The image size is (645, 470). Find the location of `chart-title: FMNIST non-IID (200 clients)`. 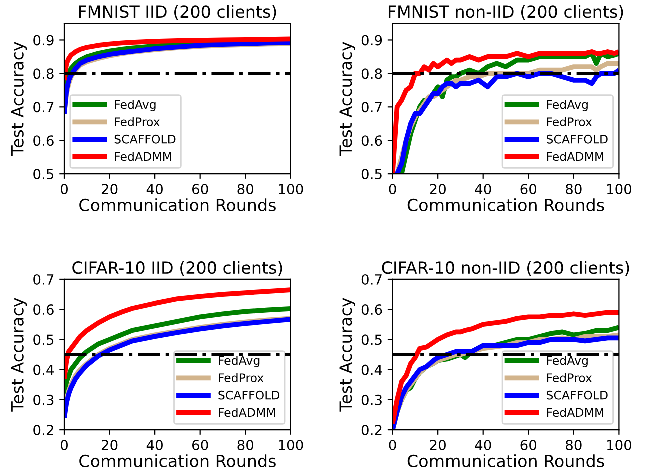

chart-title: FMNIST non-IID (200 clients) is located at coordinates (506, 12).